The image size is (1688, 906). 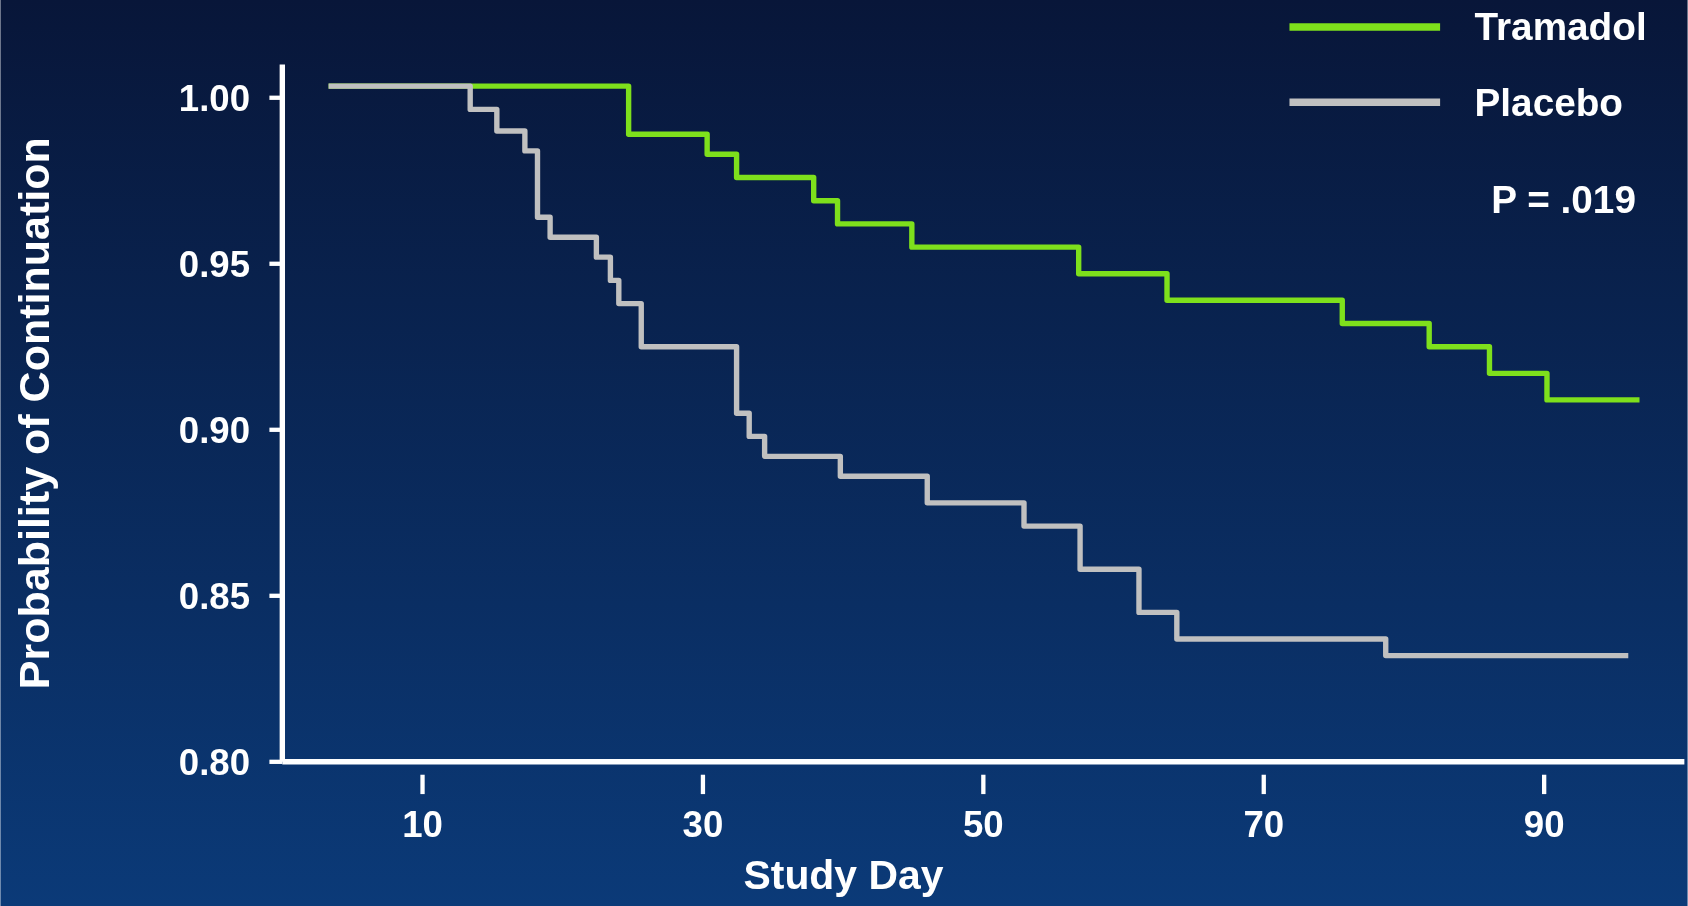 What do you see at coordinates (214, 98) in the screenshot?
I see `y-tick-label: 1.00` at bounding box center [214, 98].